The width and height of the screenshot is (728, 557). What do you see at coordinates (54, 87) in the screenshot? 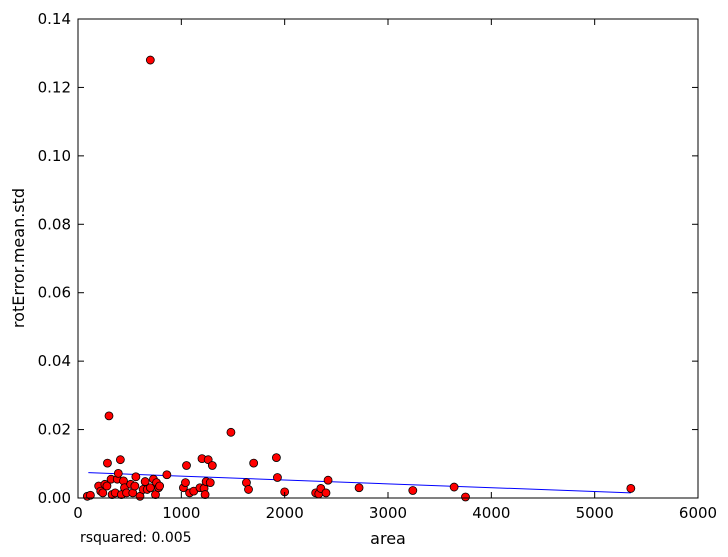
I see `y-tick-label: 0.12` at bounding box center [54, 87].